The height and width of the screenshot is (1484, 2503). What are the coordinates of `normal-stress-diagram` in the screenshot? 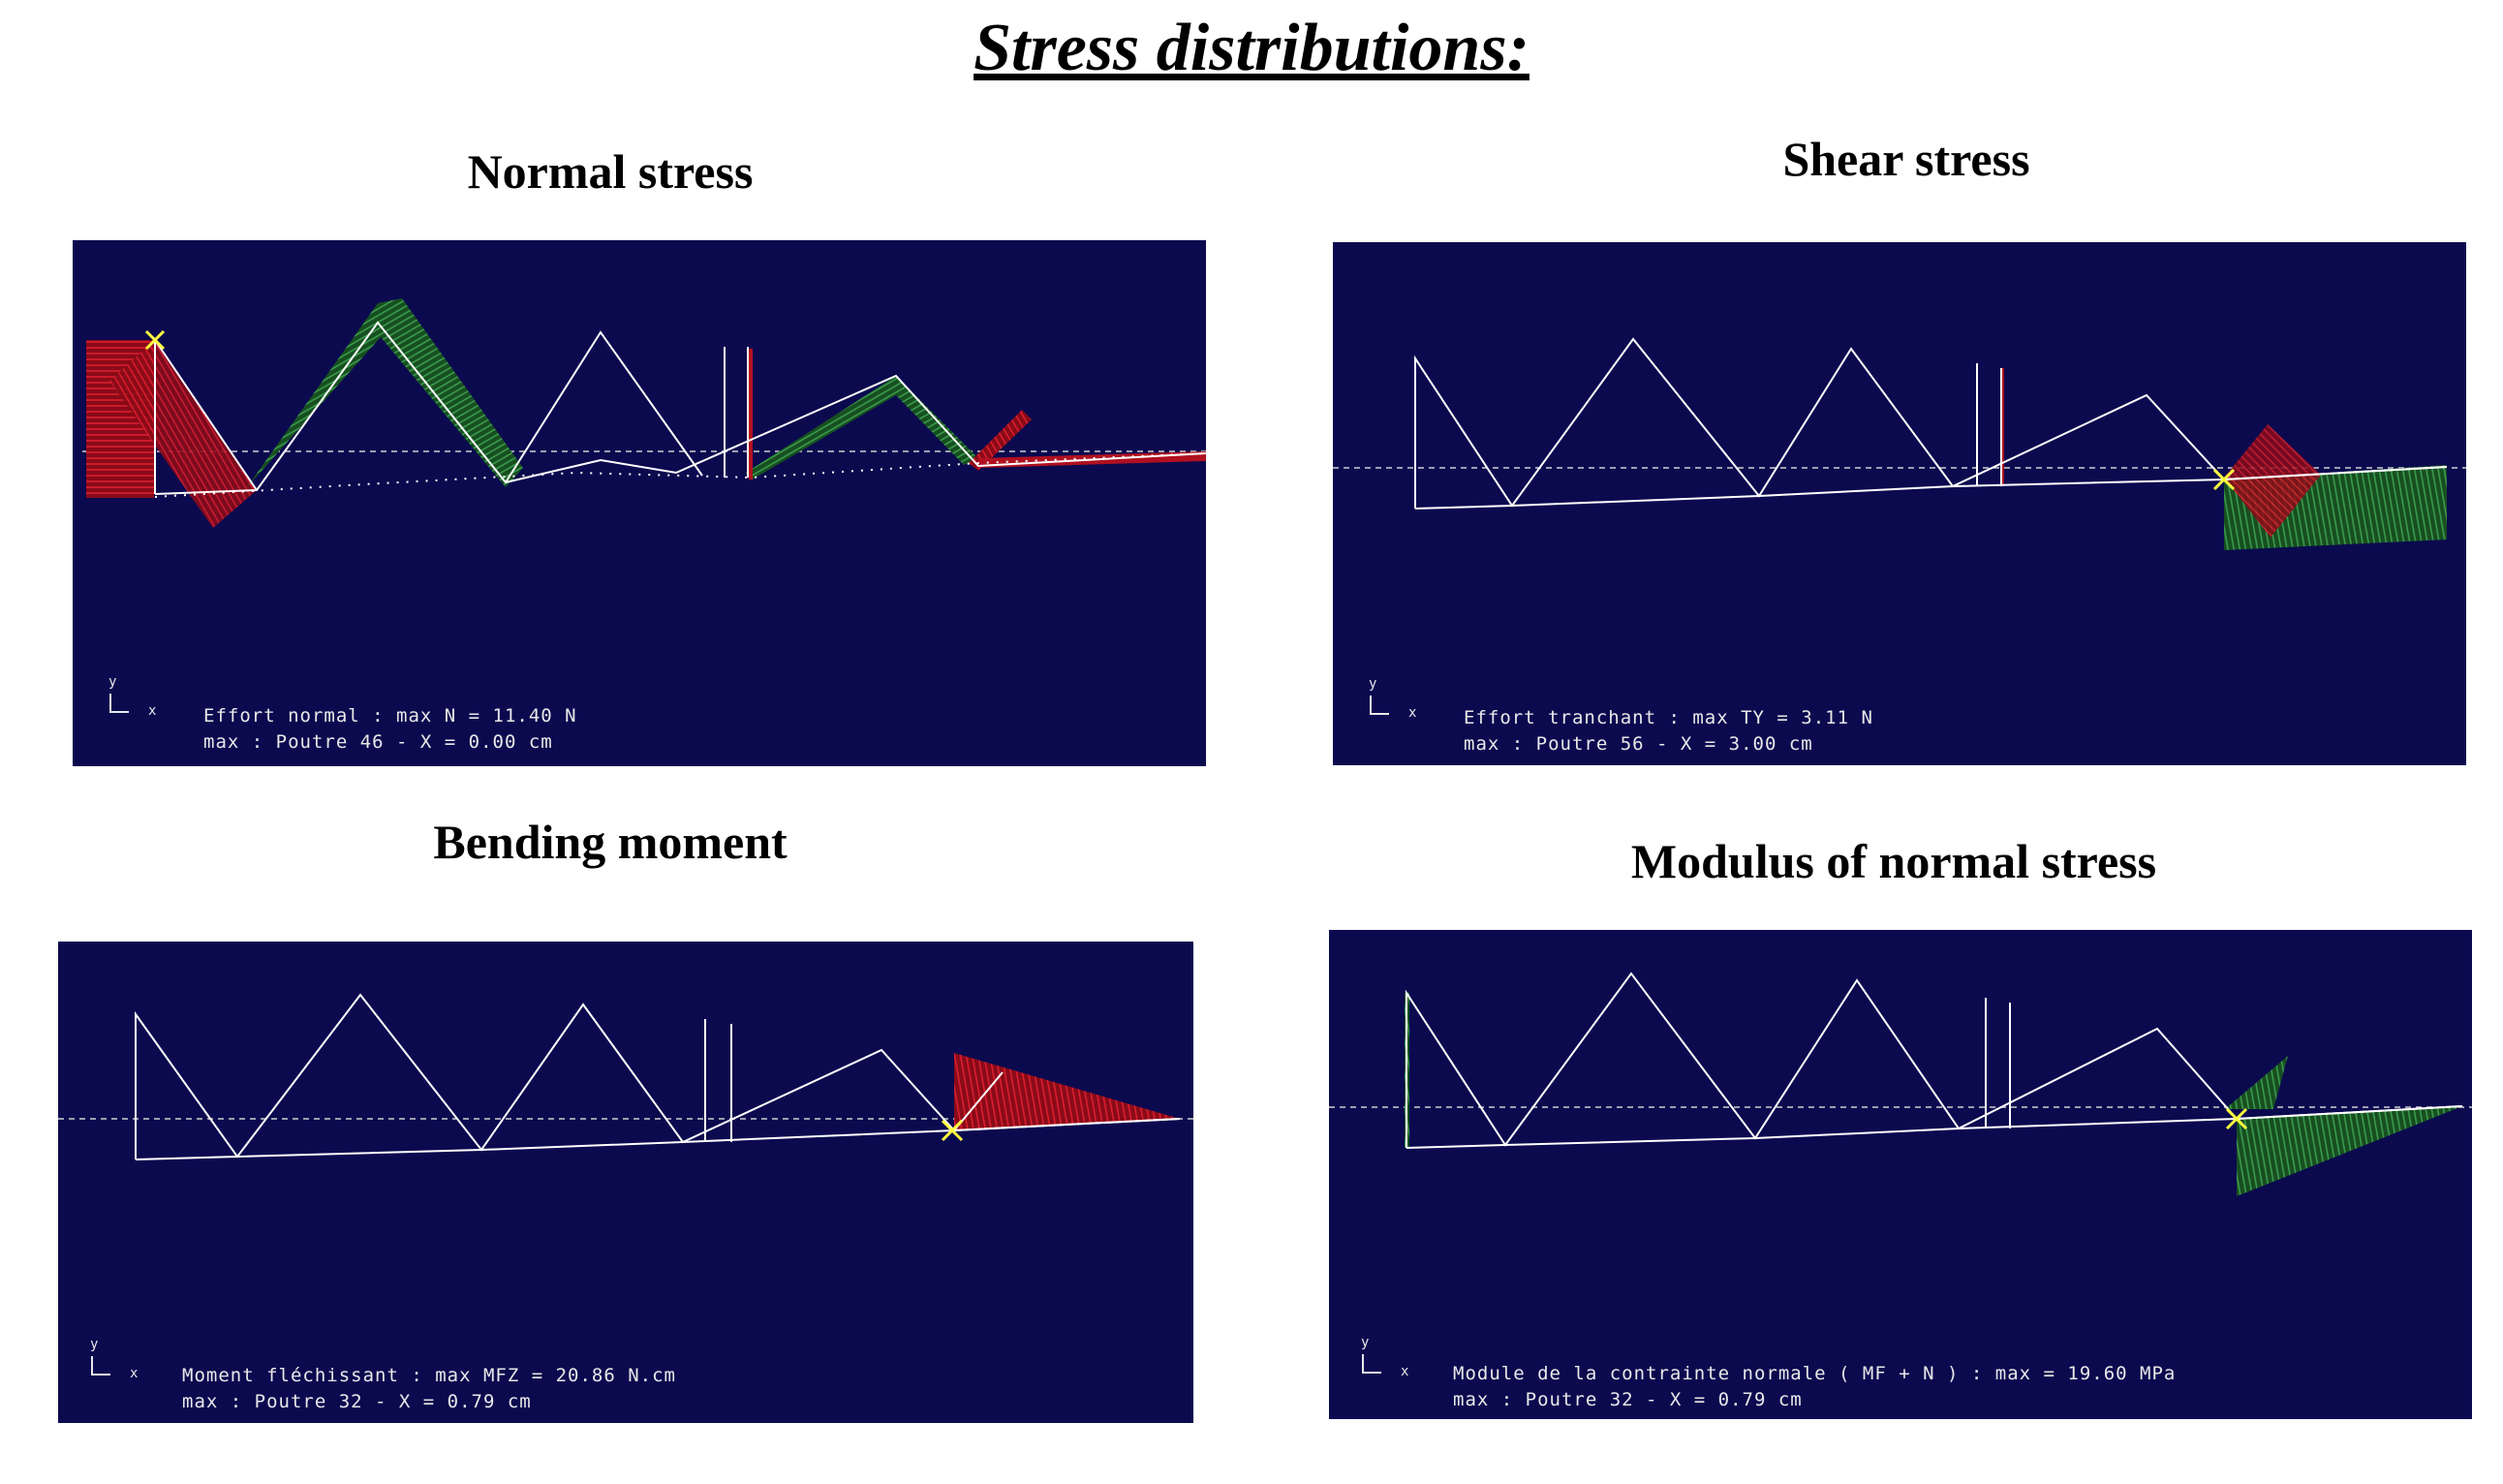 It's located at (644, 413).